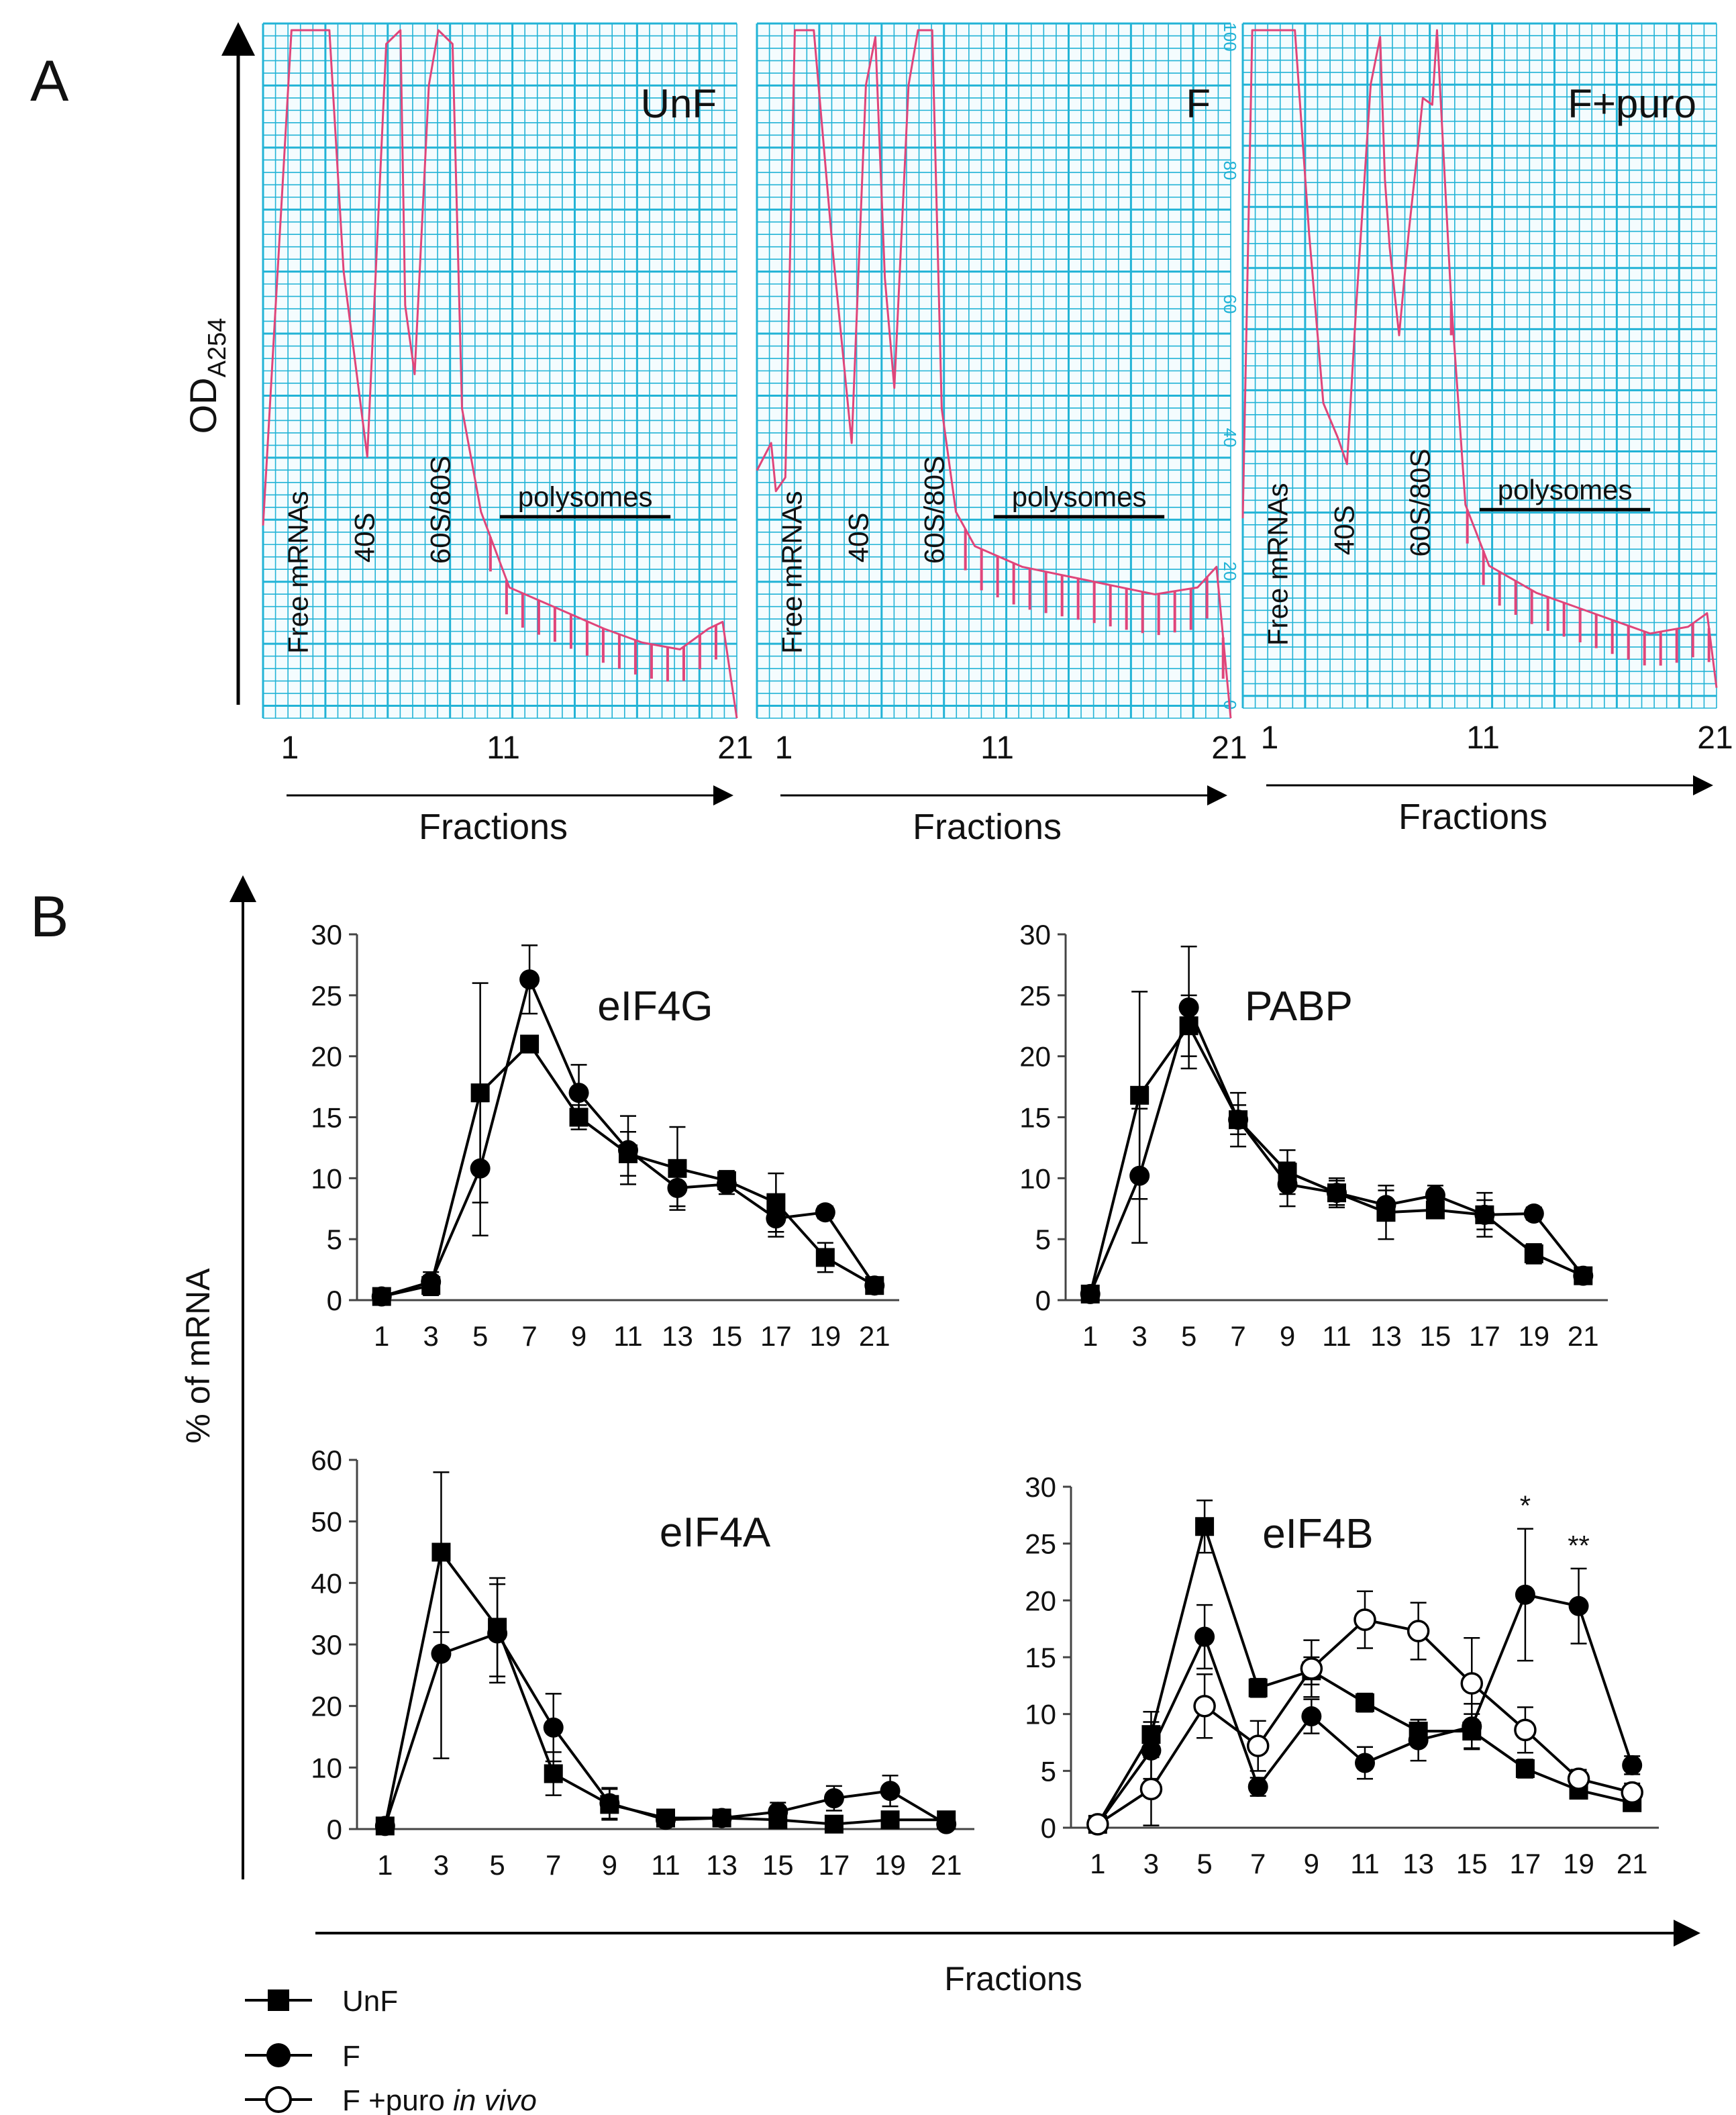 The height and width of the screenshot is (2115, 1736). Describe the element at coordinates (49, 917) in the screenshot. I see `panel-b-label: B` at that location.